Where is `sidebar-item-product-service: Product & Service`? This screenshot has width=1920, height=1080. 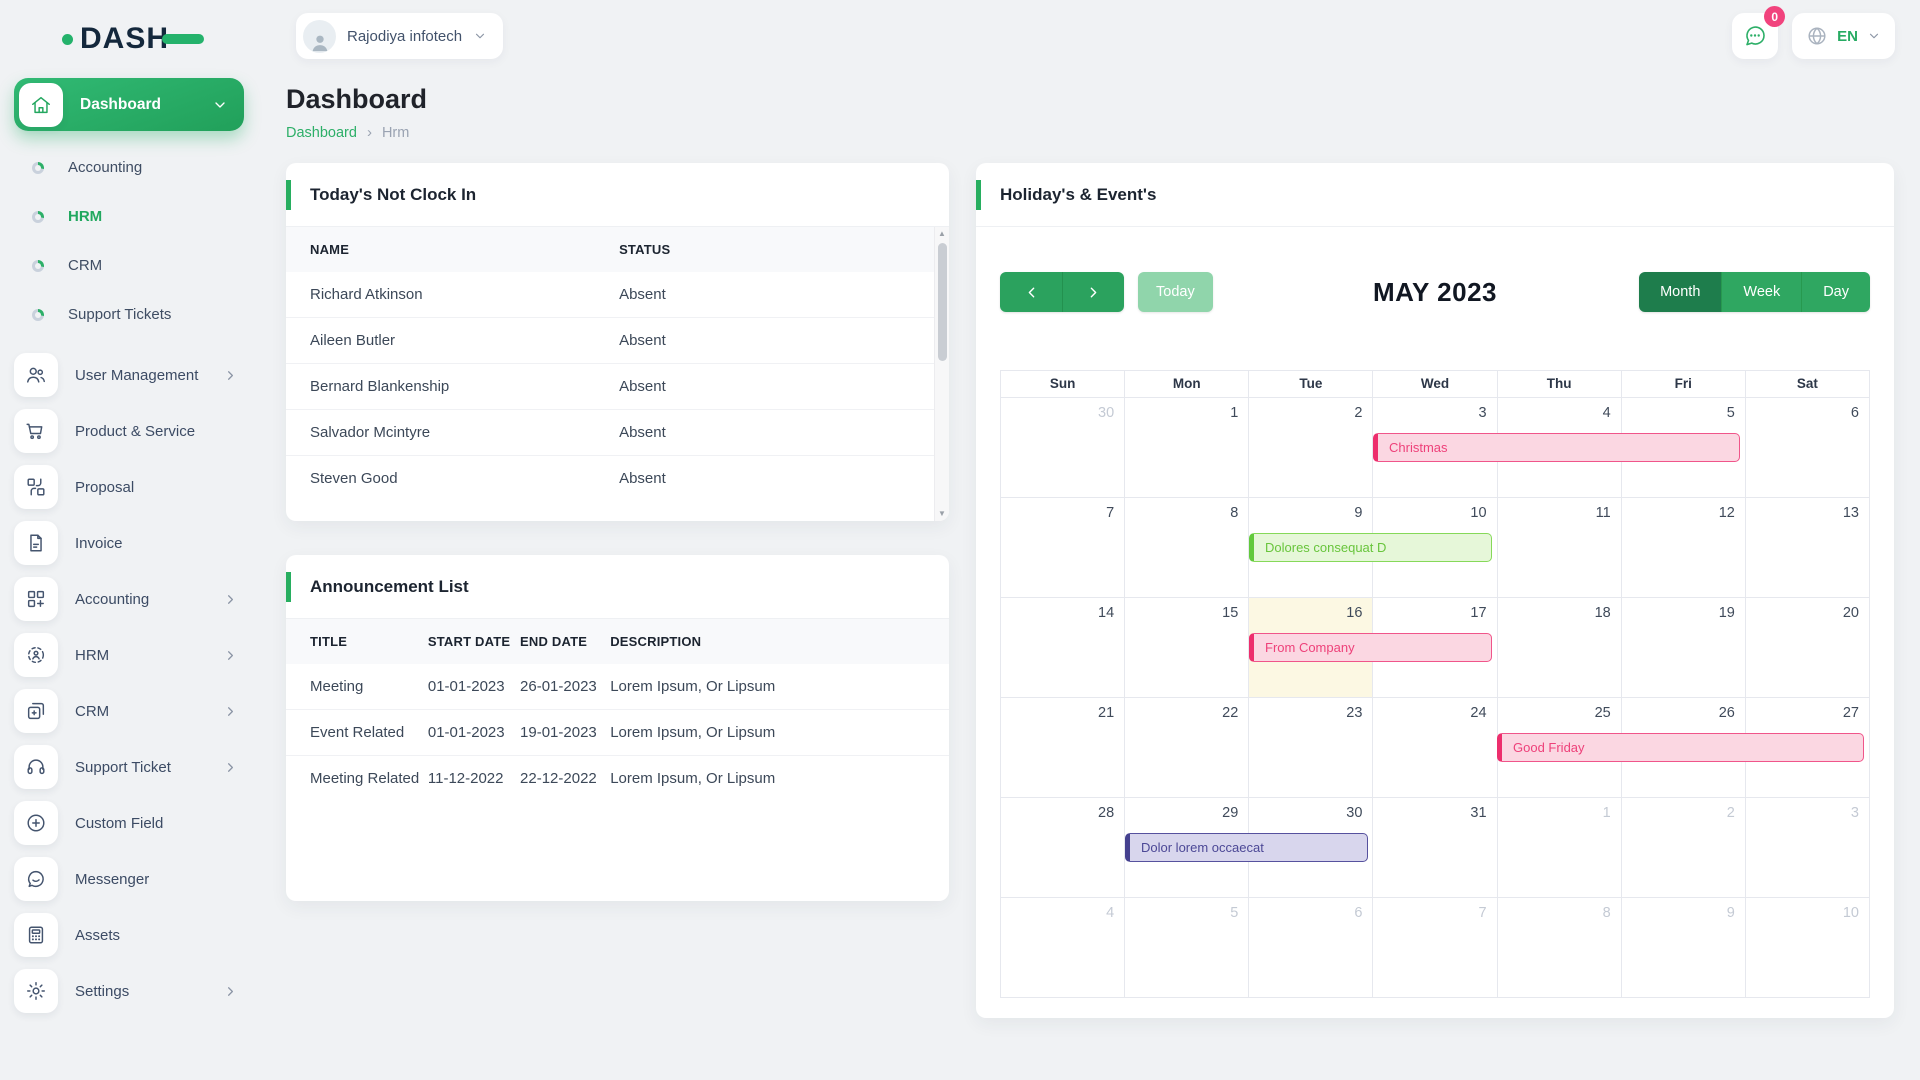 sidebar-item-product-service: Product & Service is located at coordinates (130, 431).